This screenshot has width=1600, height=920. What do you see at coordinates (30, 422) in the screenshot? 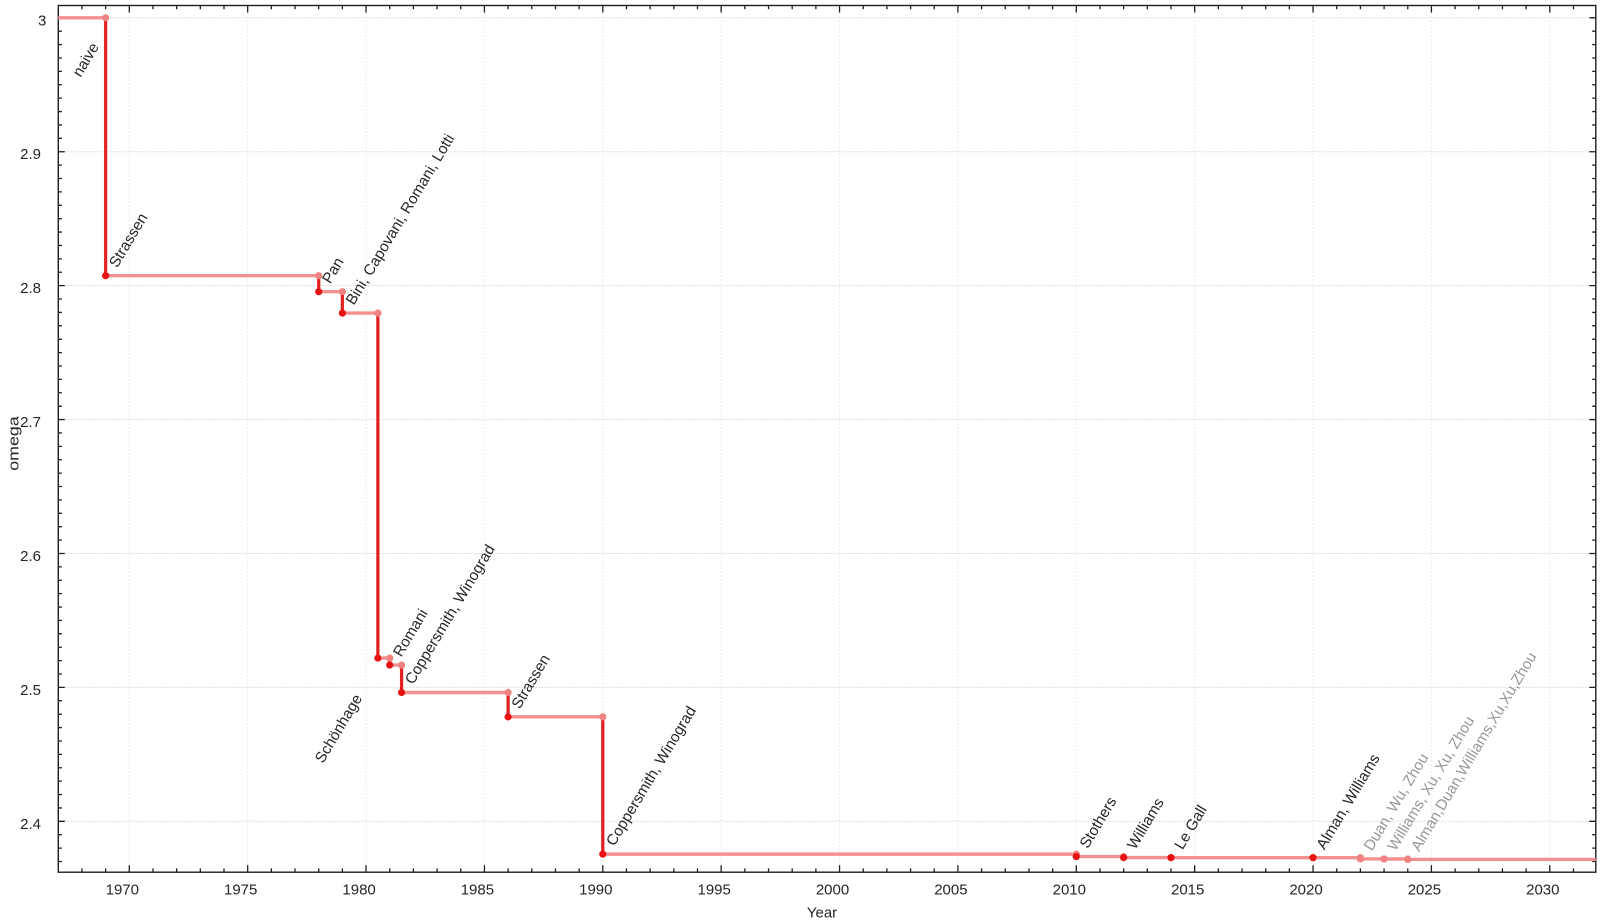
I see `svg-text: 2.7` at bounding box center [30, 422].